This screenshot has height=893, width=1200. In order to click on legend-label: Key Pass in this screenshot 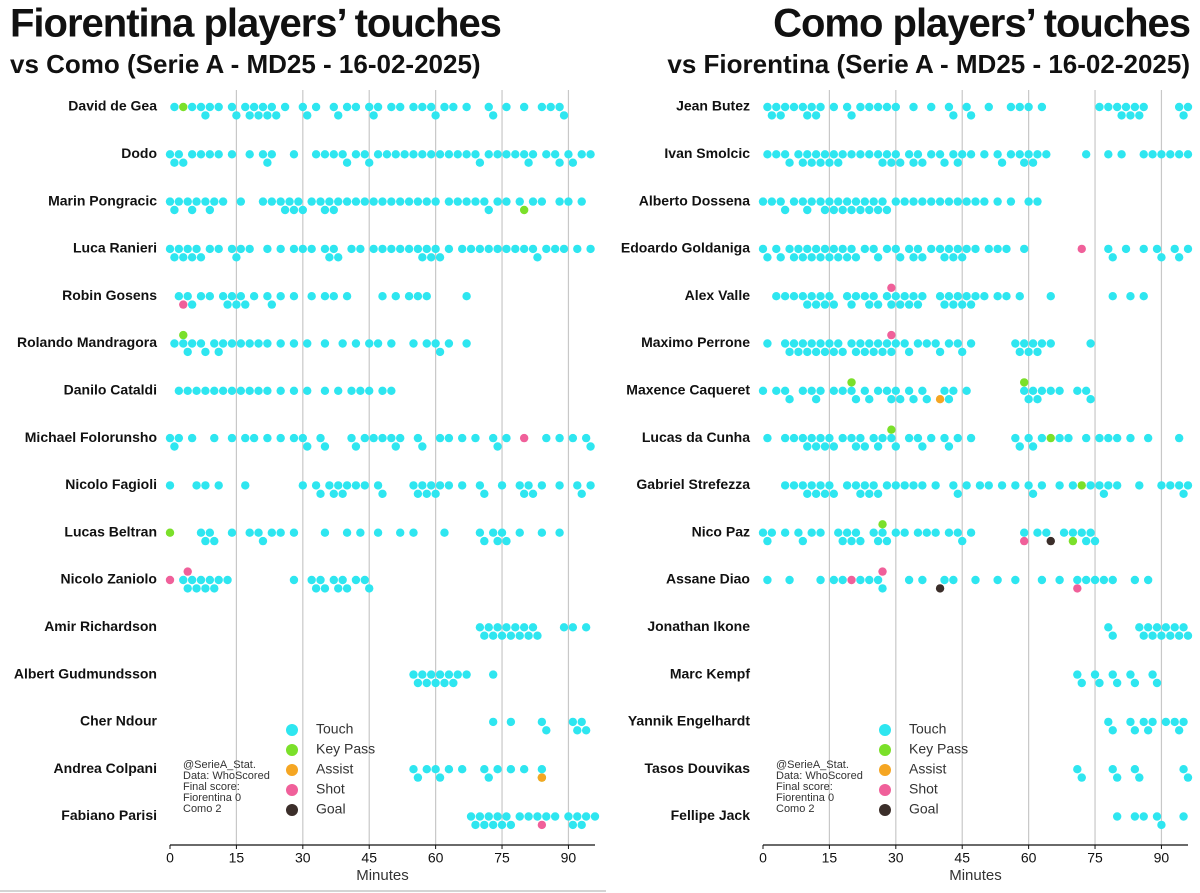, I will do `click(345, 749)`.